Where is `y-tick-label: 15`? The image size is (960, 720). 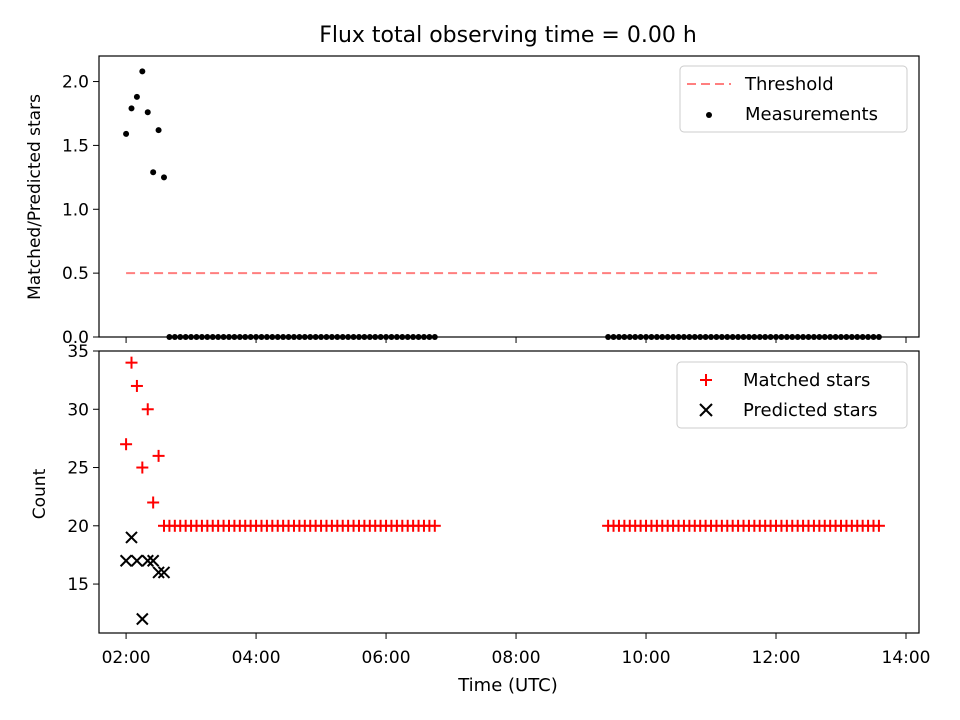
y-tick-label: 15 is located at coordinates (78, 585).